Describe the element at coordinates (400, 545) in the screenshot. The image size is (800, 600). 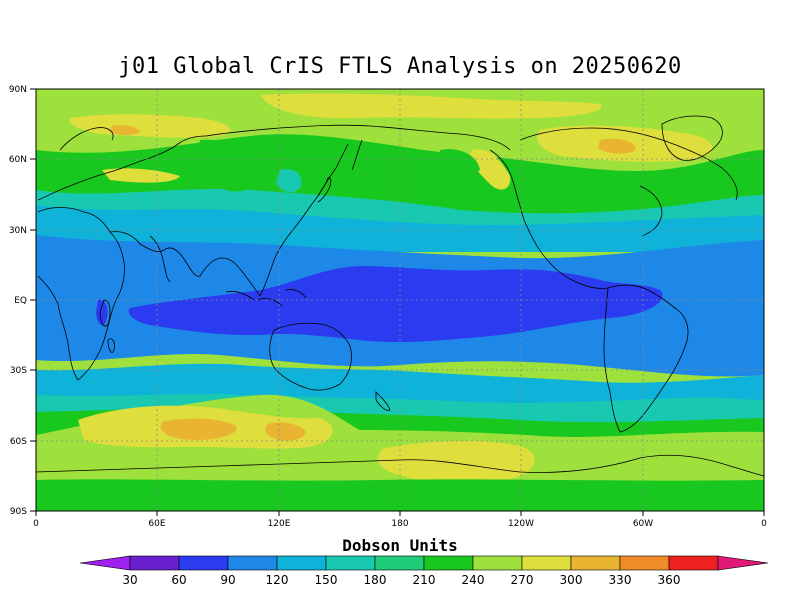
I see `colorbar-title: Dobson Units` at that location.